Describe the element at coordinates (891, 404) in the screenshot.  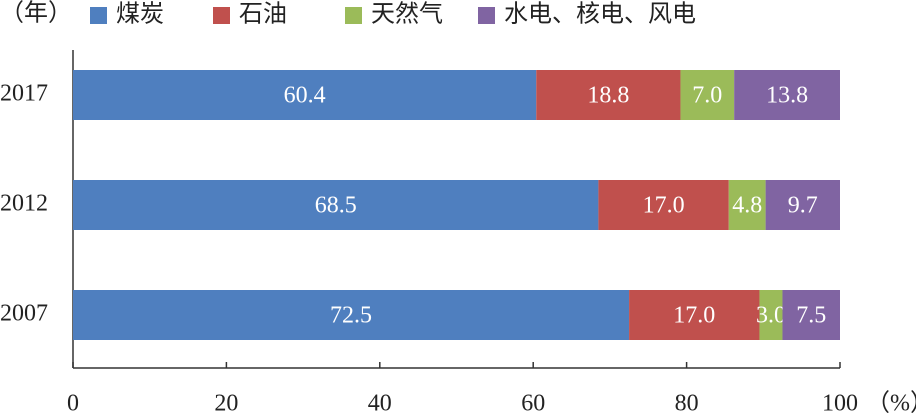
I see `x-axis-label: （%）` at that location.